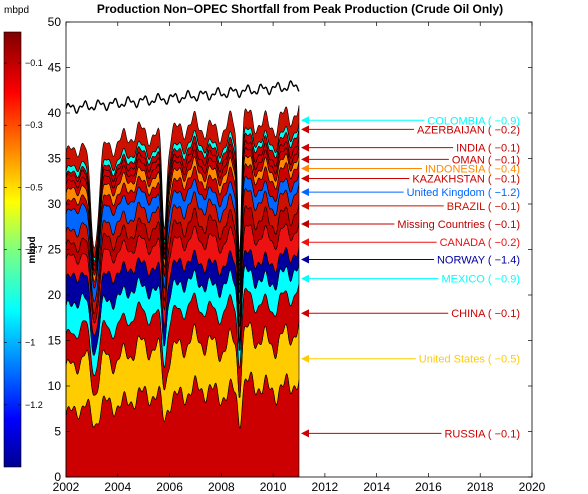 The height and width of the screenshot is (494, 588). What do you see at coordinates (480, 280) in the screenshot?
I see `country-label: MEXICO ( −0.9)` at bounding box center [480, 280].